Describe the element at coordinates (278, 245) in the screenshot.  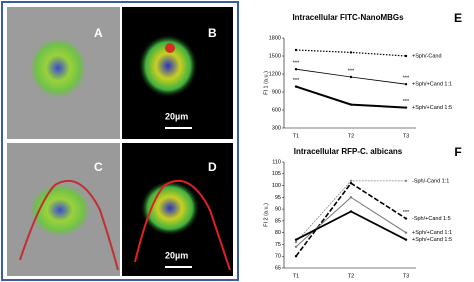
I see `y-tick-label: 75` at that location.